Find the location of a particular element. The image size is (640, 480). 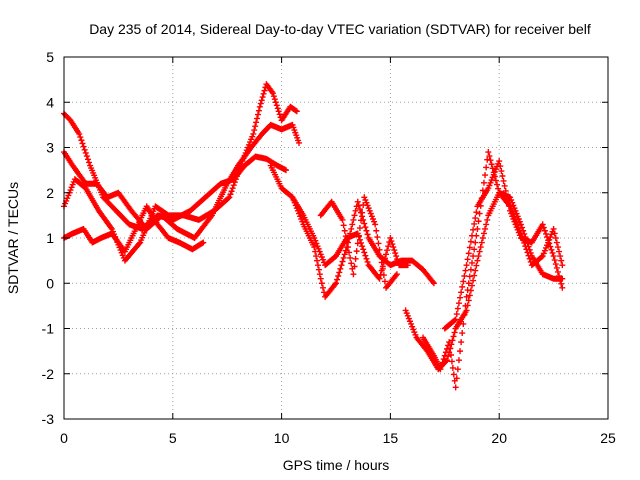

x-tick-label: 0 is located at coordinates (64, 438).